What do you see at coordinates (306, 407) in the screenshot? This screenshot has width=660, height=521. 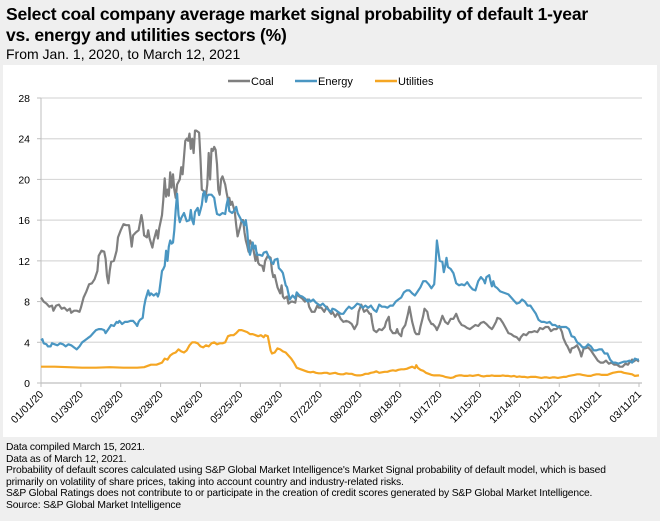 I see `x-tick-label: 07/22/20` at bounding box center [306, 407].